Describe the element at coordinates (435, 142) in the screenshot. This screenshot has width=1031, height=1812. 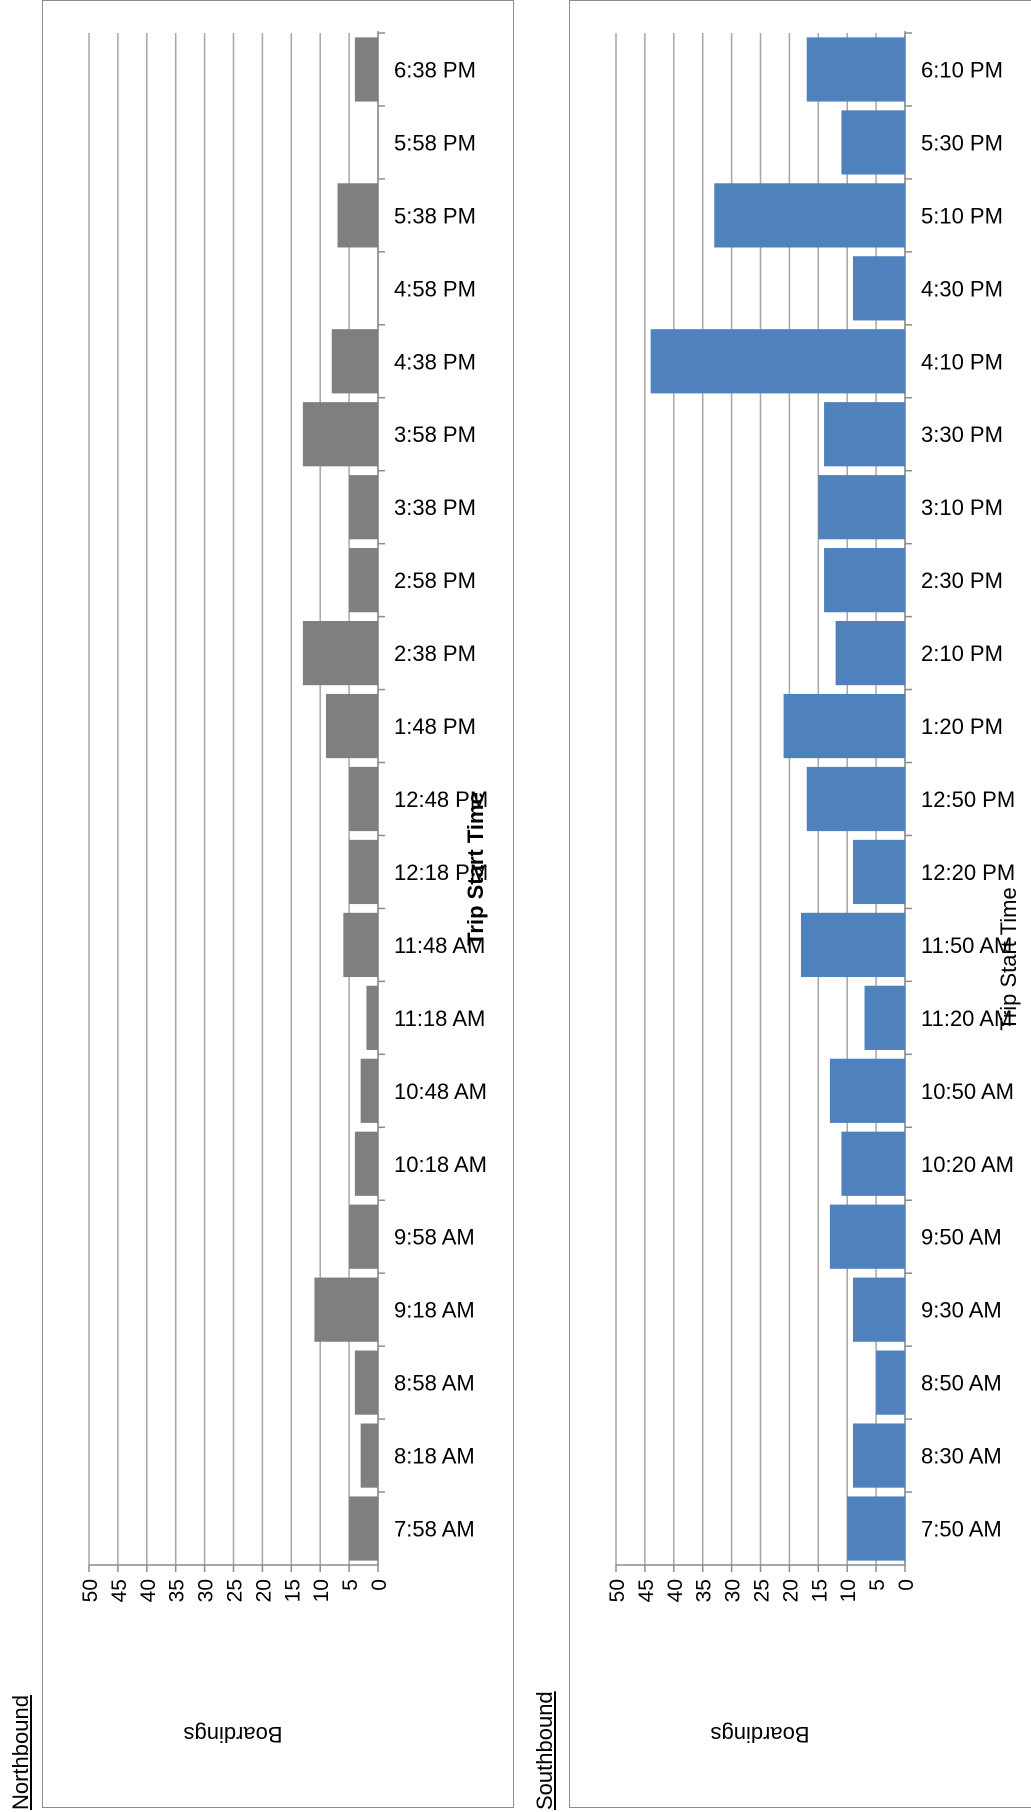
I see `chart0-category-label: 5:58 PM` at that location.